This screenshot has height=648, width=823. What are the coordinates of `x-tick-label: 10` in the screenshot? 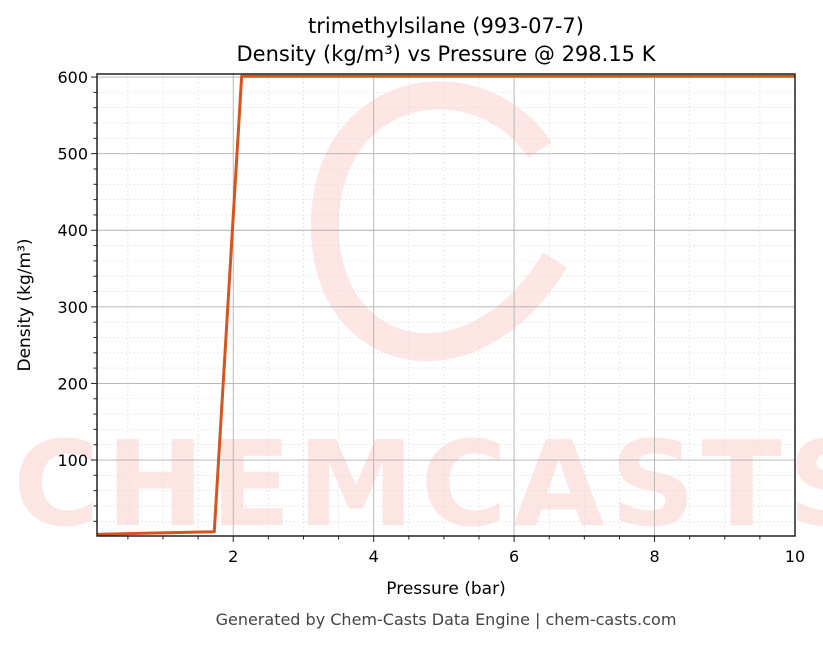 It's located at (795, 556).